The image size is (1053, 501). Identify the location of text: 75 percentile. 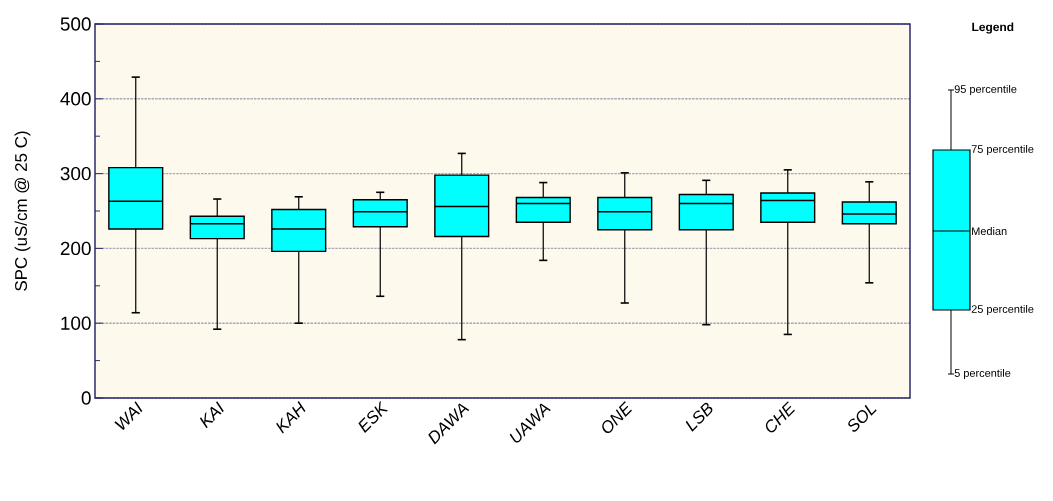
(1002, 150).